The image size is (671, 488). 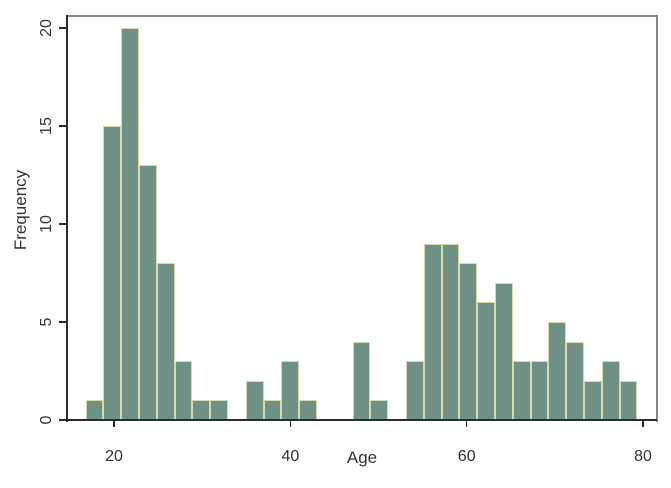 What do you see at coordinates (466, 456) in the screenshot?
I see `x-tick-label: 60` at bounding box center [466, 456].